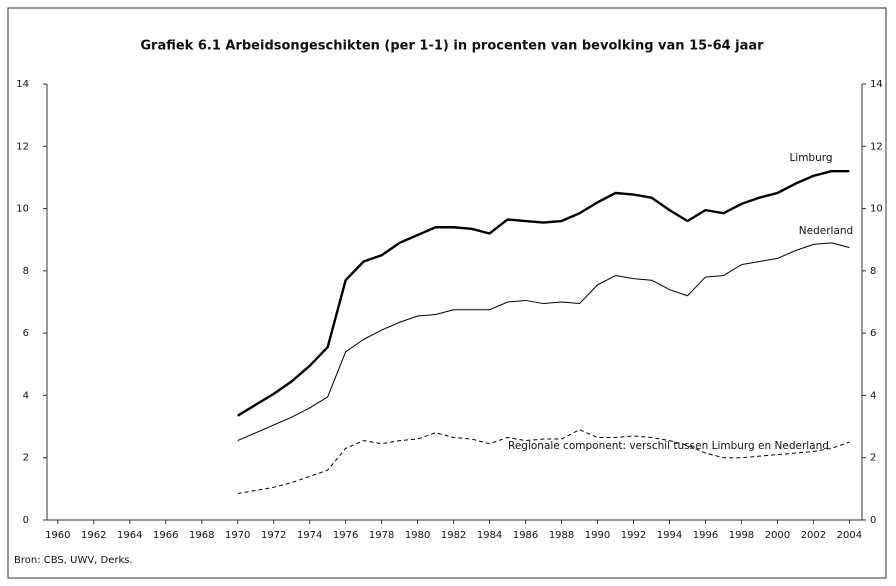 This screenshot has width=896, height=586. What do you see at coordinates (777, 535) in the screenshot?
I see `x-tick-label: 2000` at bounding box center [777, 535].